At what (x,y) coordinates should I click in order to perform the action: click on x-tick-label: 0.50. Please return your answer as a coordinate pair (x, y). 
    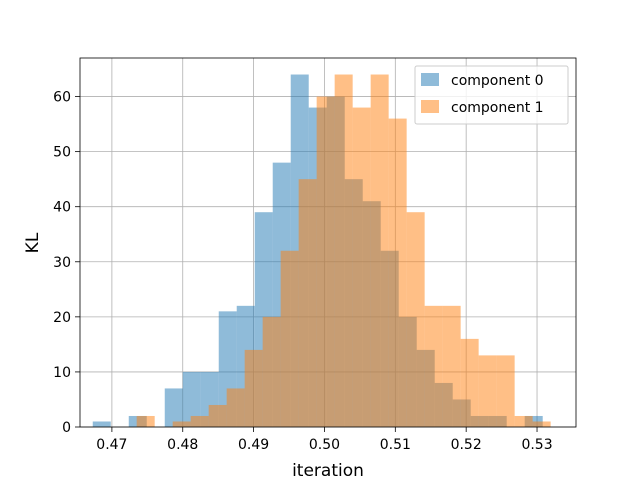
    Looking at the image, I should click on (324, 445).